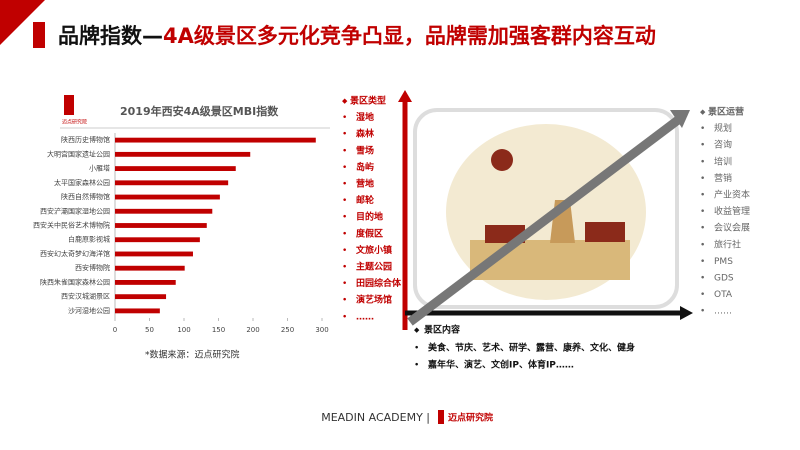 The image size is (800, 450). What do you see at coordinates (85, 296) in the screenshot?
I see `y-tick-label: 西安汉城湖景区` at bounding box center [85, 296].